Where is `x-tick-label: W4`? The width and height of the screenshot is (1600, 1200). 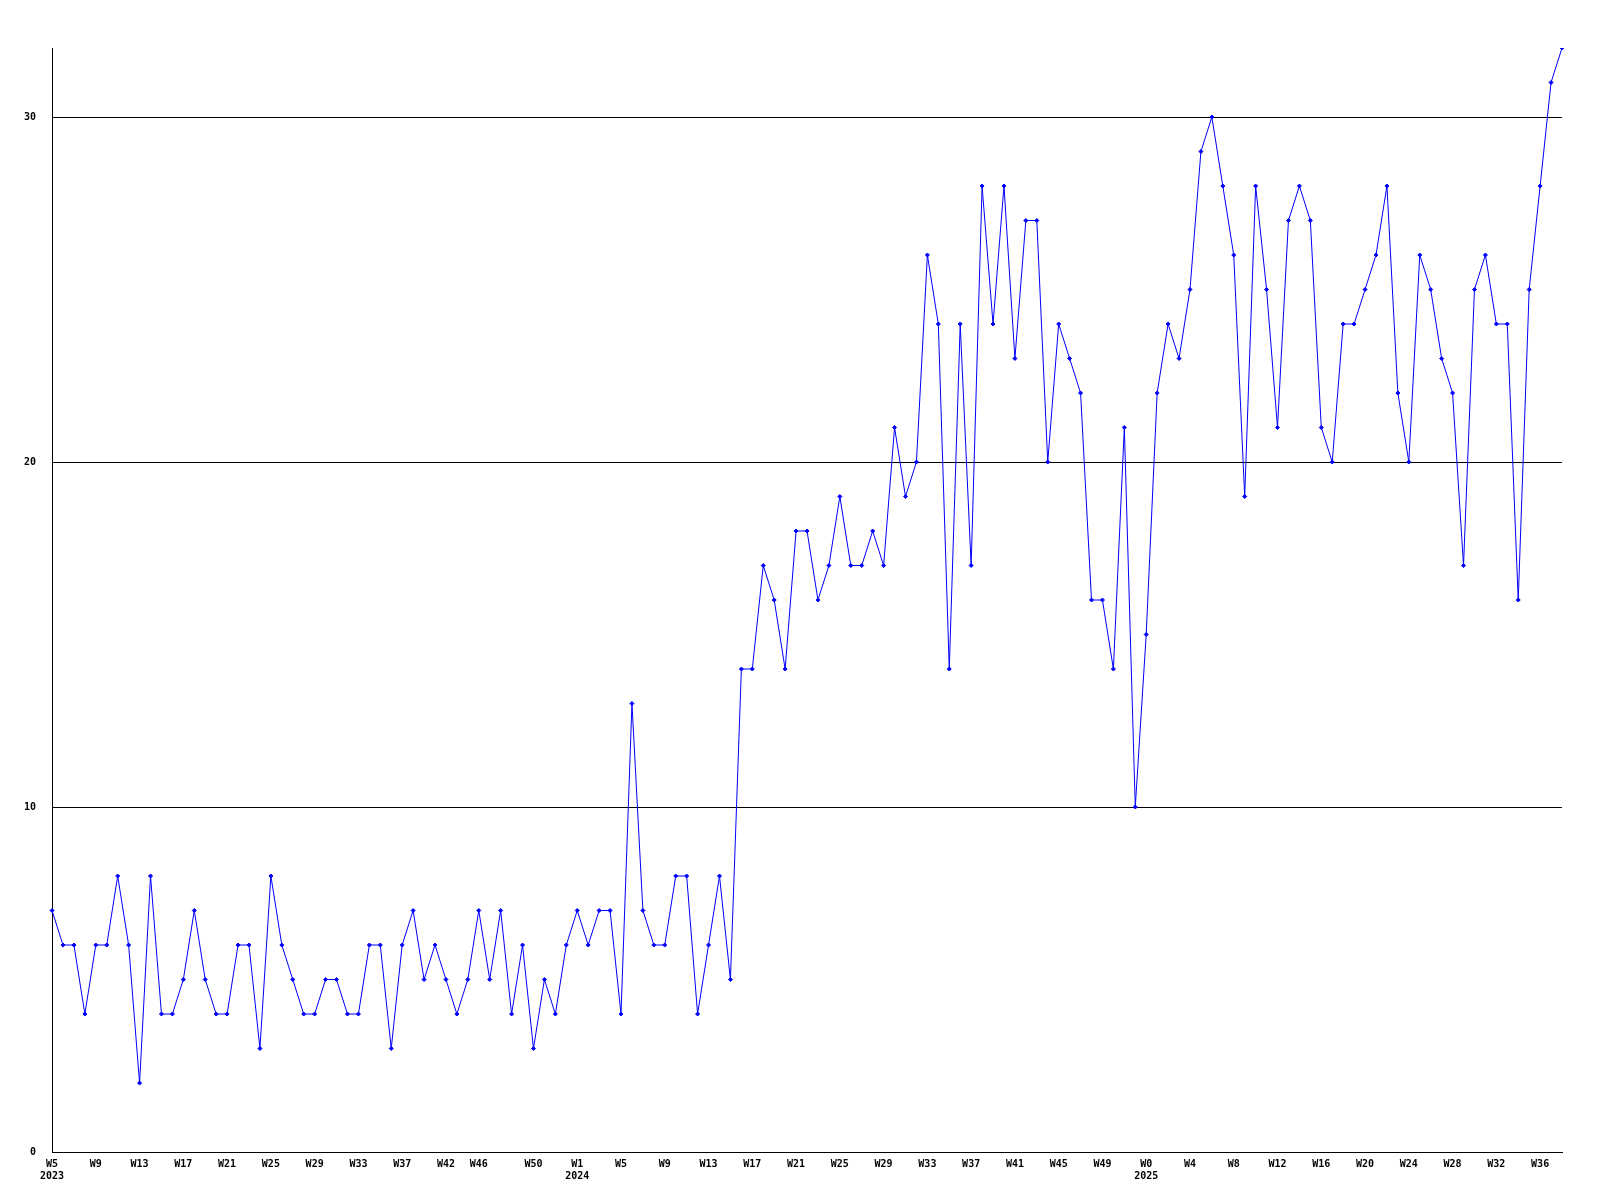 x-tick-label: W4 is located at coordinates (1189, 1163).